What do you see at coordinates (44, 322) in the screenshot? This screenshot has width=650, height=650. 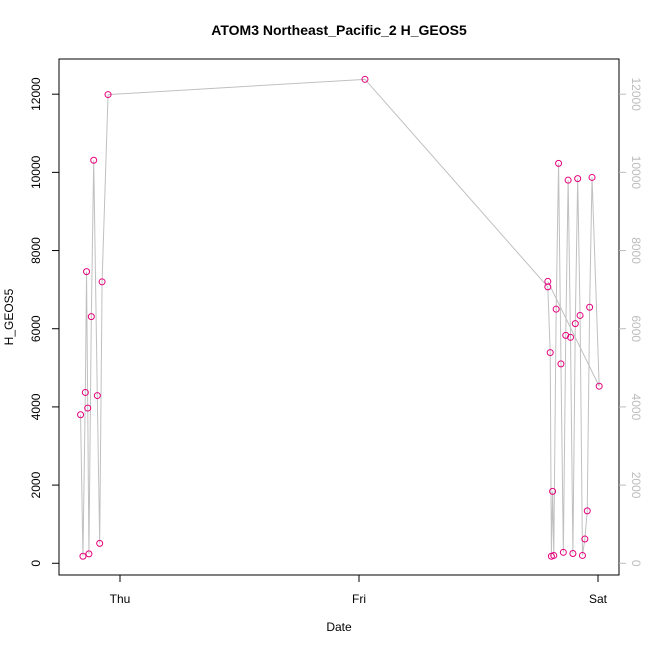 I see `y-axis-left: 0 2000 4000 6000 8000 10000 12000` at bounding box center [44, 322].